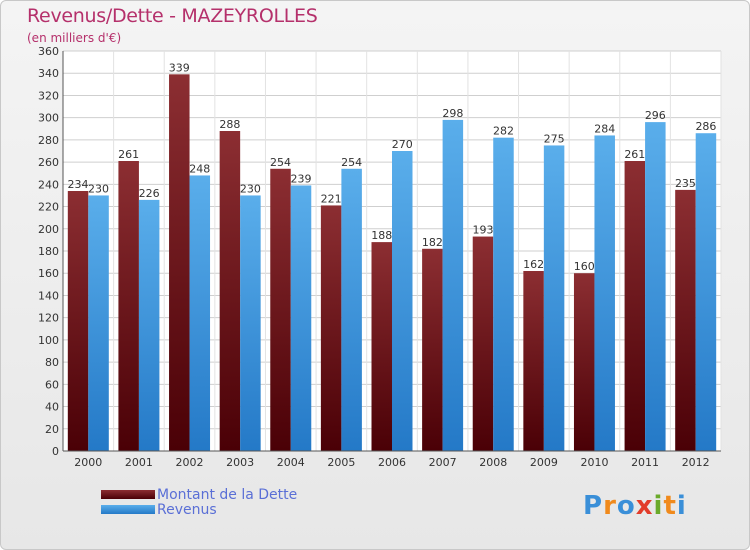  I want to click on x-tick-label: 2006, so click(392, 462).